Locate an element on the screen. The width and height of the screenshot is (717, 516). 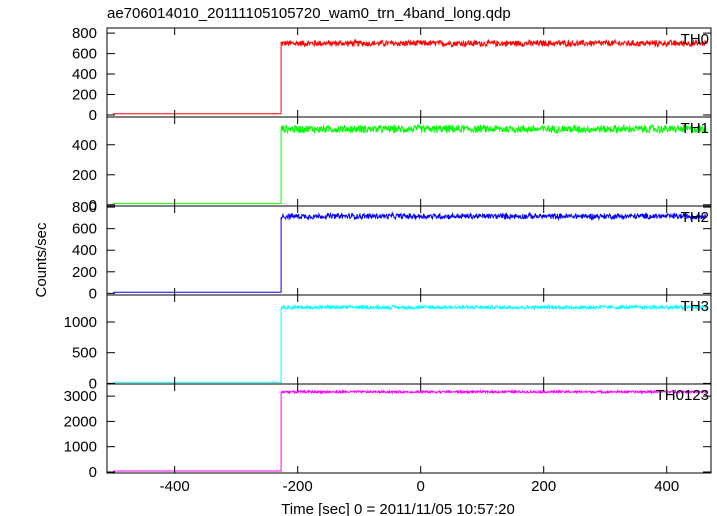
panel-label: TH3 is located at coordinates (695, 306).